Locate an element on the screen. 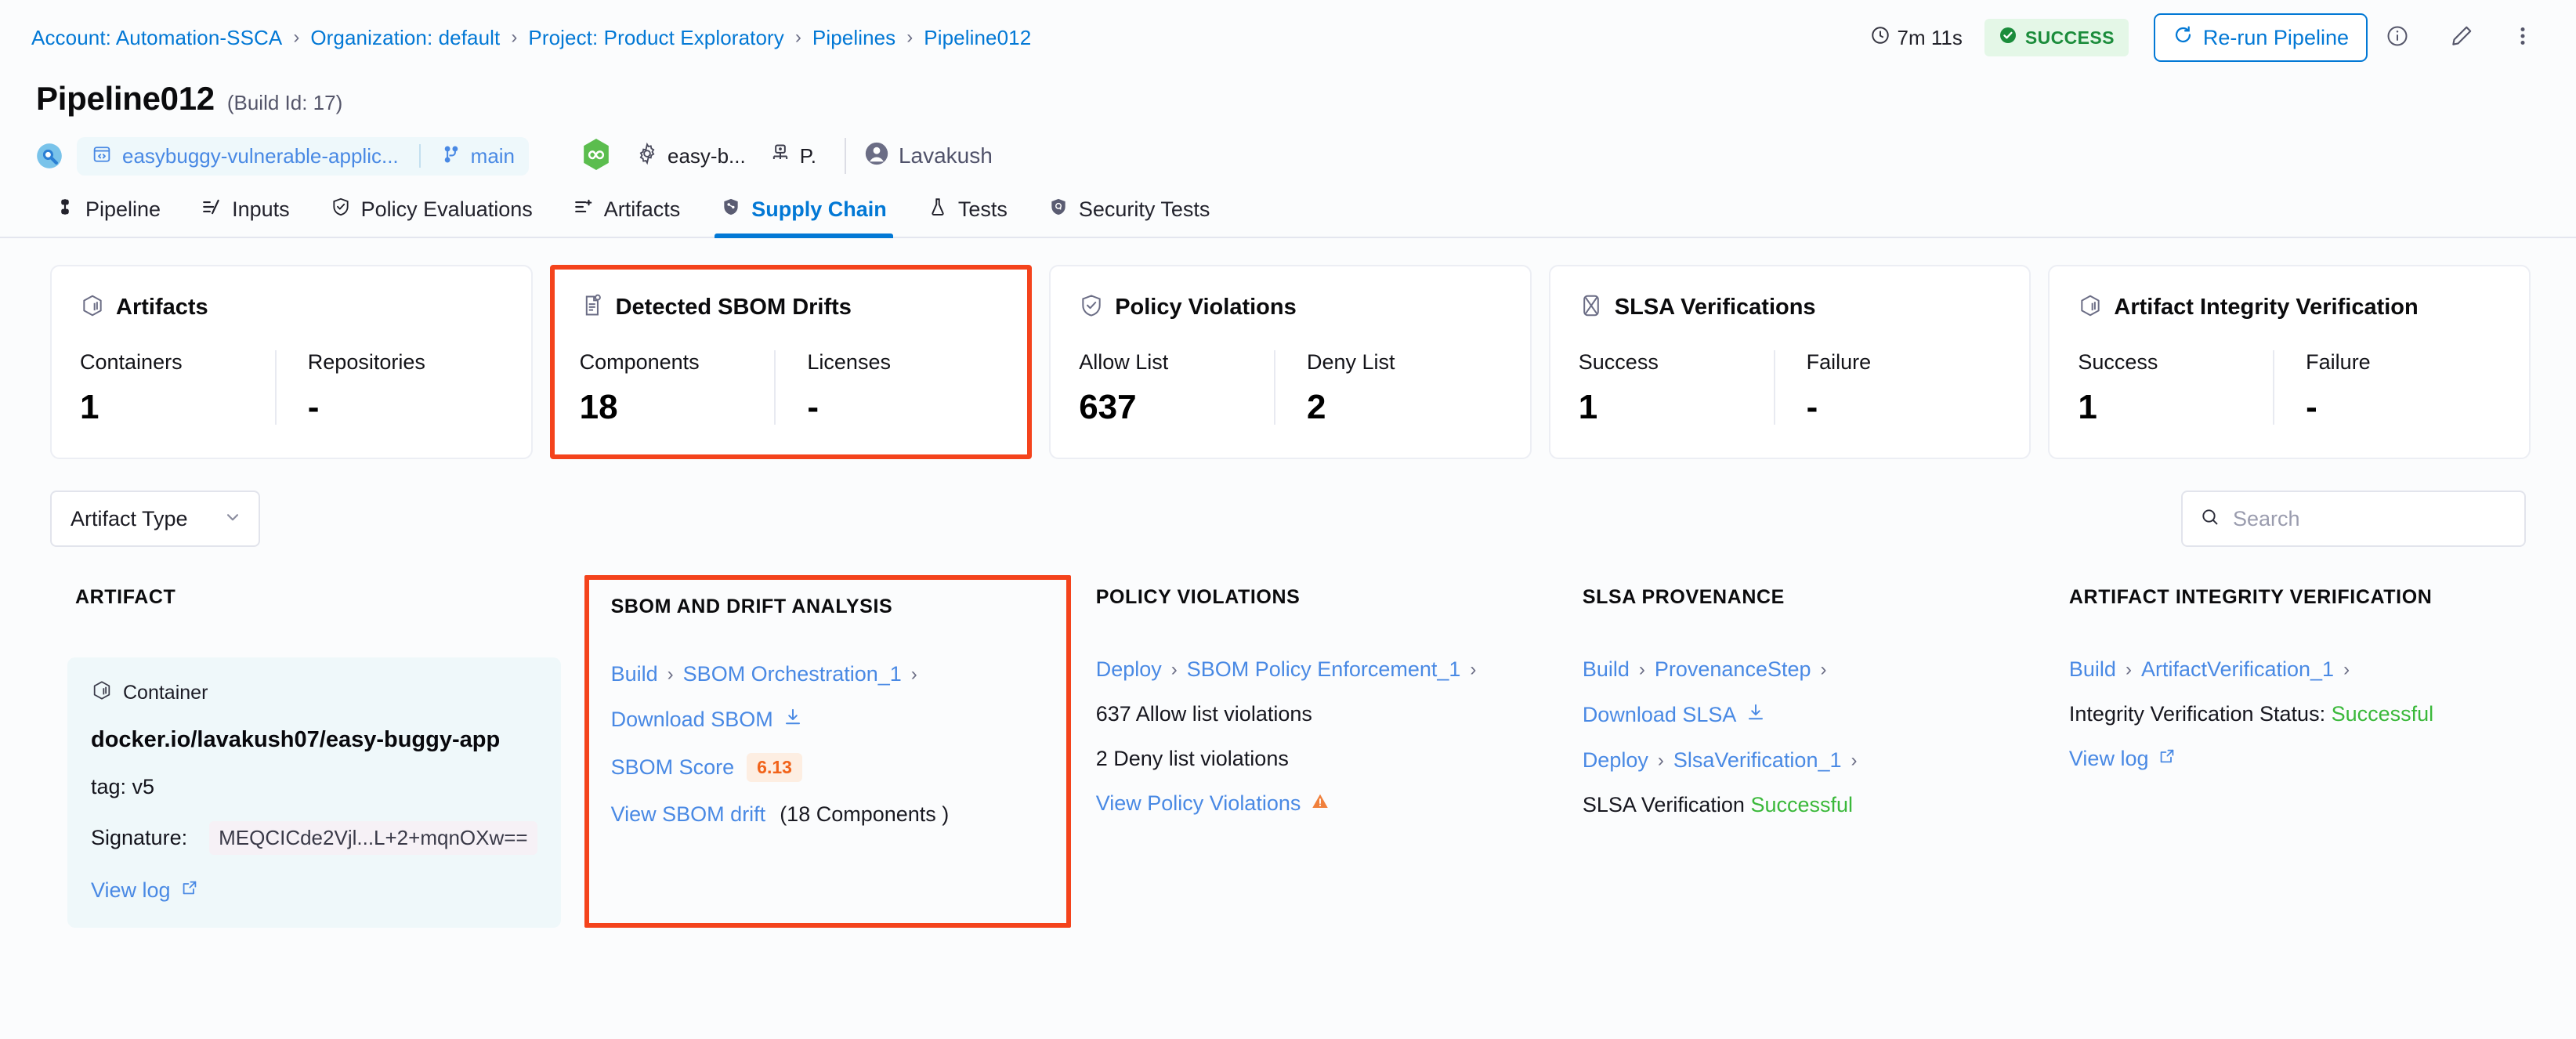  stat-components-value: 18 is located at coordinates (598, 407).